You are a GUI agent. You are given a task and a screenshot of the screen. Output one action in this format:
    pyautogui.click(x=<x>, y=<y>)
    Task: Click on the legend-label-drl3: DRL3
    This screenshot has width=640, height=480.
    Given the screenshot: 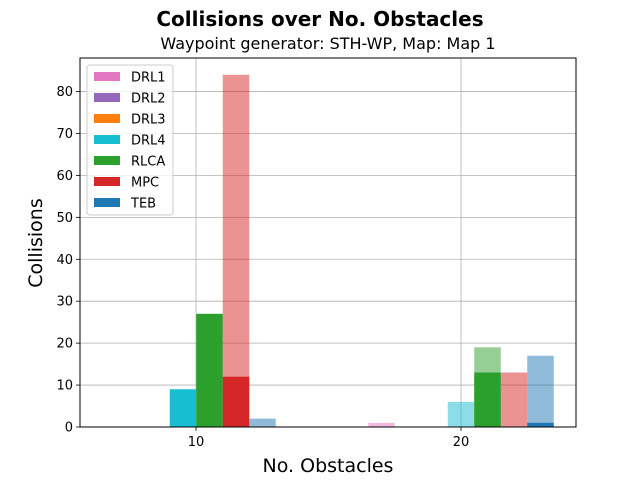 What is the action you would take?
    pyautogui.click(x=148, y=120)
    